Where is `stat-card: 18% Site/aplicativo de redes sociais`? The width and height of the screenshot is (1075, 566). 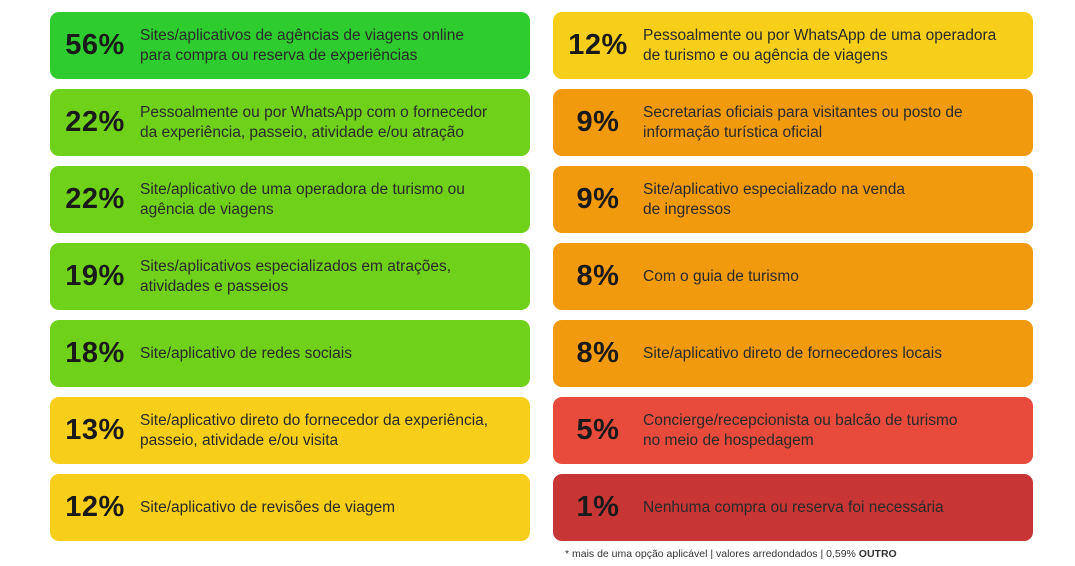
stat-card: 18% Site/aplicativo de redes sociais is located at coordinates (290, 353).